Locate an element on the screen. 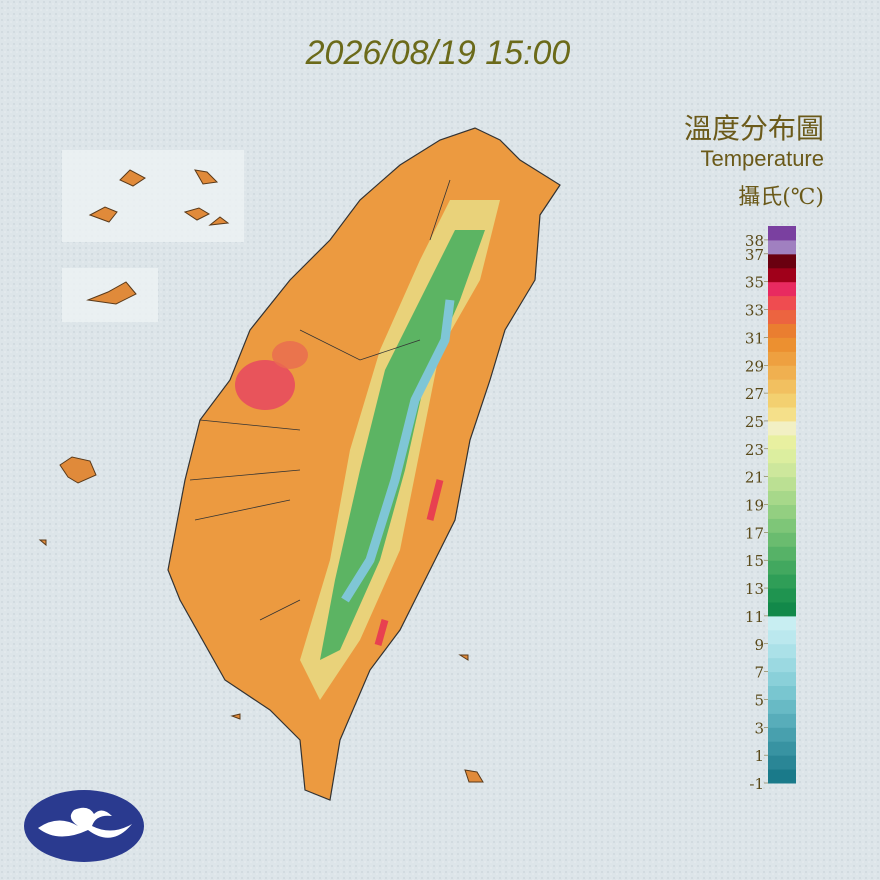 Image resolution: width=880 pixels, height=880 pixels. legend-title: 溫度分布圖 is located at coordinates (754, 128).